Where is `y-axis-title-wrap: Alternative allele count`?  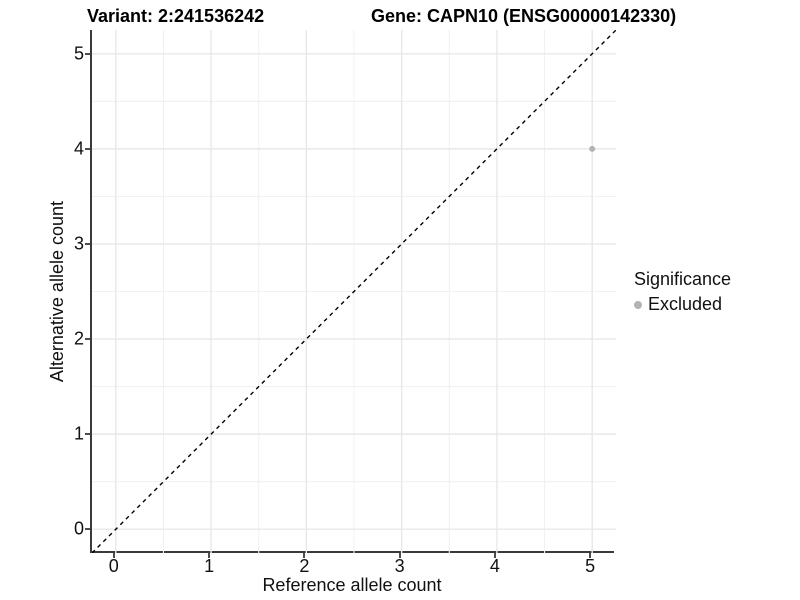 y-axis-title-wrap: Alternative allele count is located at coordinates (57, 291).